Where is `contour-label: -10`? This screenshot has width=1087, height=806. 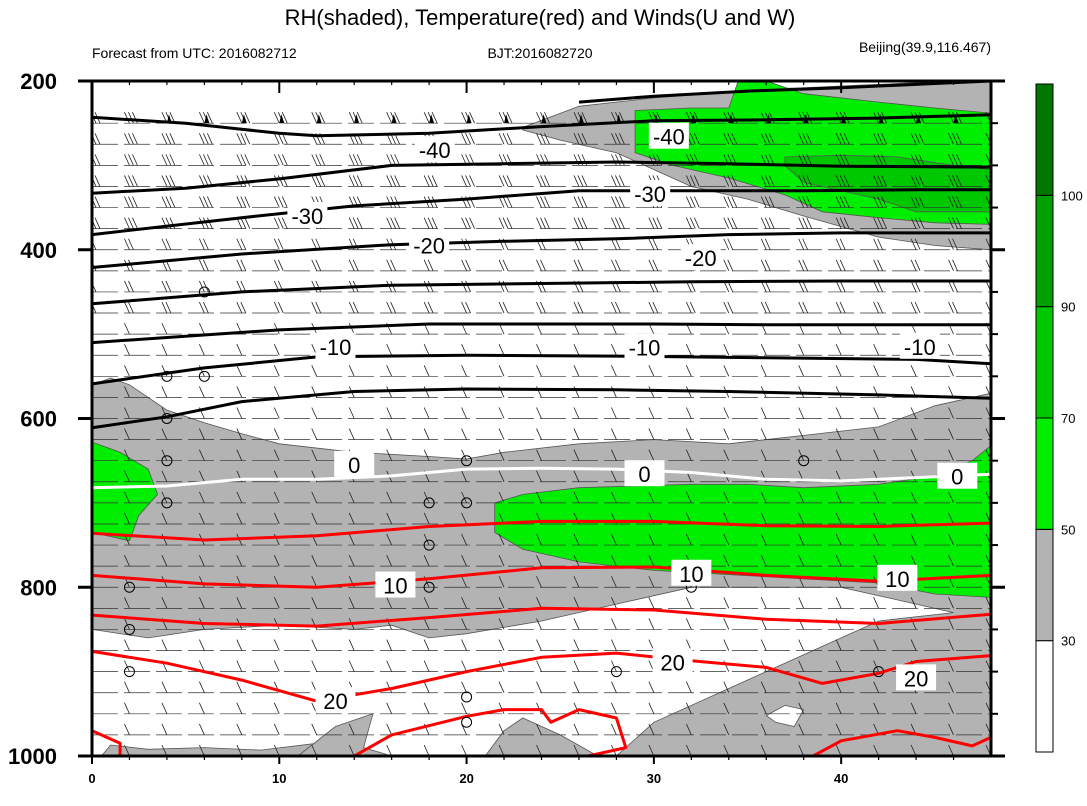
contour-label: -10 is located at coordinates (920, 347).